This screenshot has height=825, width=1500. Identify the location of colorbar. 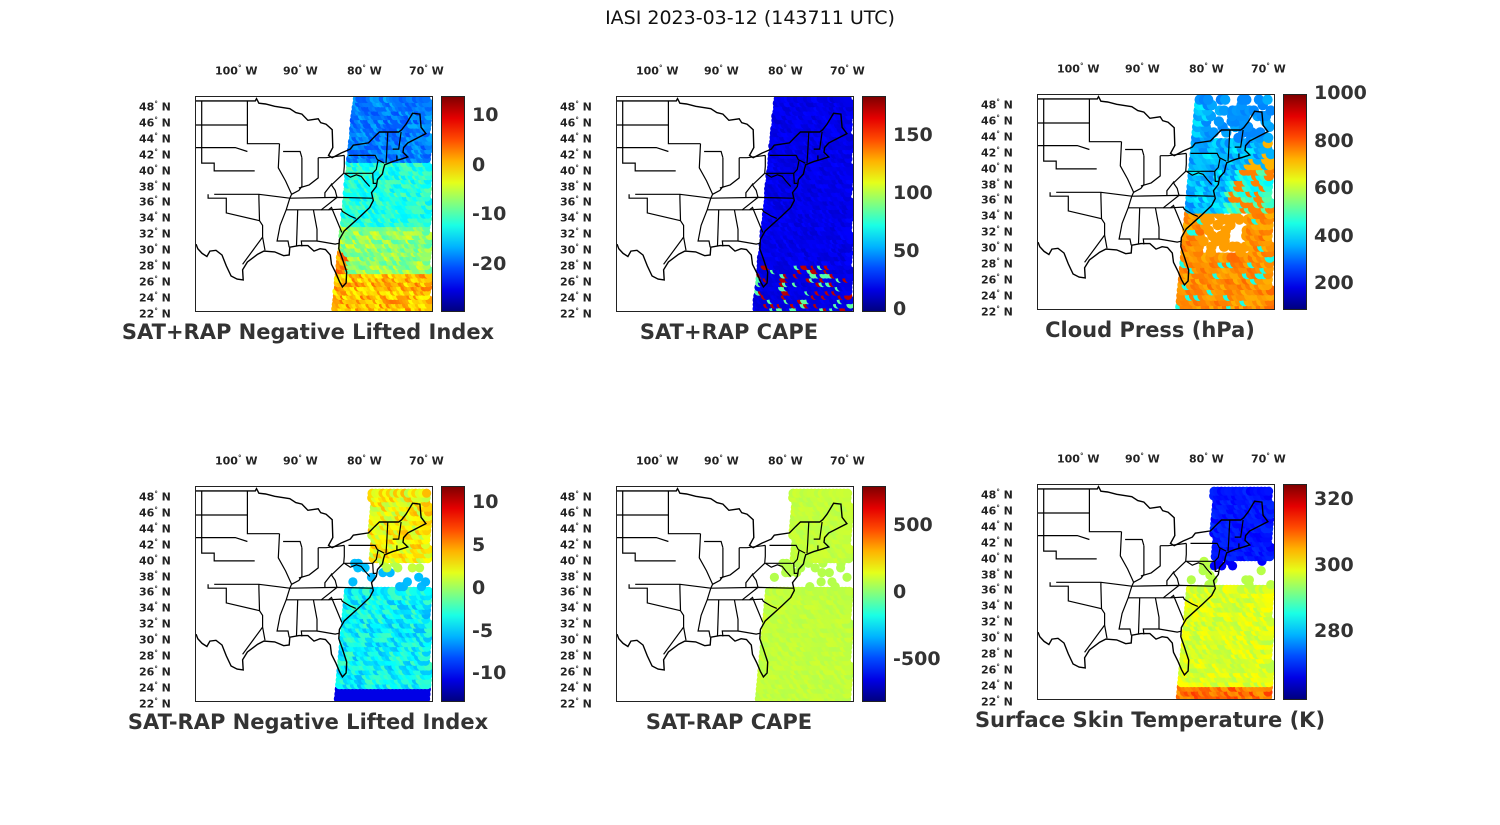
(1295, 202).